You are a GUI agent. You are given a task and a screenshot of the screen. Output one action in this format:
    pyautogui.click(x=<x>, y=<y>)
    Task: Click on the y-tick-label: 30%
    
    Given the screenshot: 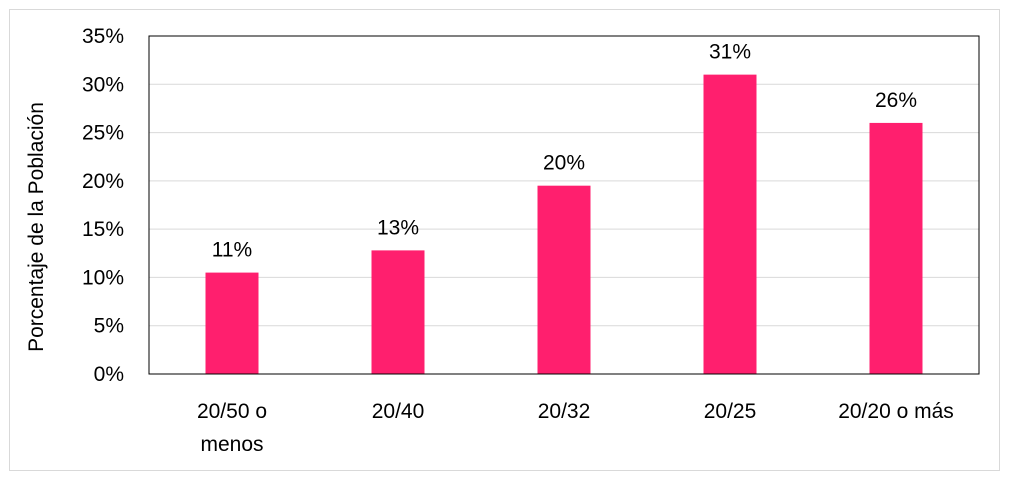 What is the action you would take?
    pyautogui.click(x=103, y=84)
    